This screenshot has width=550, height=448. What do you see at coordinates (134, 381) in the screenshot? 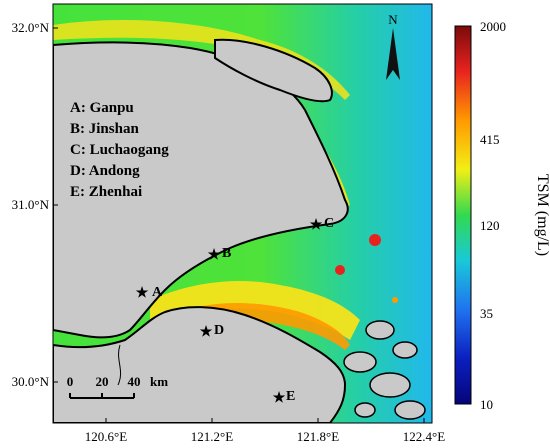
I see `scale-tick-label: 40` at bounding box center [134, 381].